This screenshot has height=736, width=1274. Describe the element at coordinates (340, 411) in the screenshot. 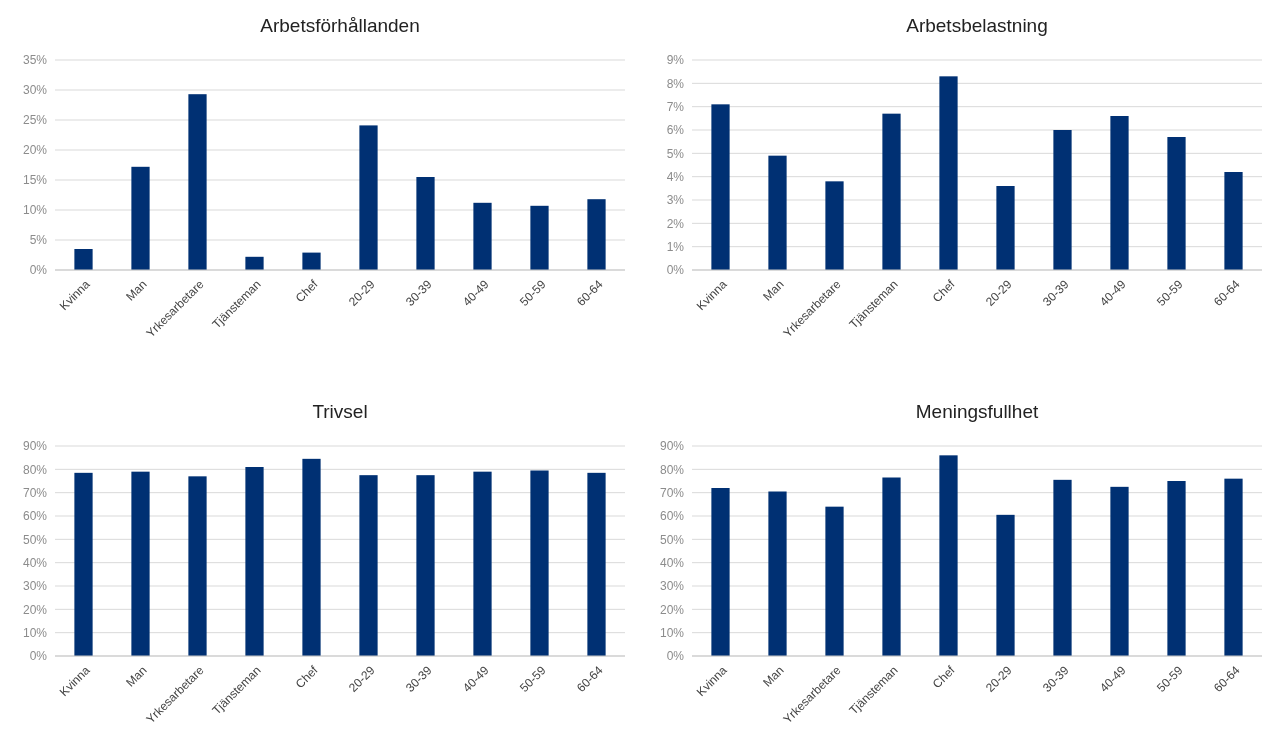

I see `chart-title: Trivsel` at that location.